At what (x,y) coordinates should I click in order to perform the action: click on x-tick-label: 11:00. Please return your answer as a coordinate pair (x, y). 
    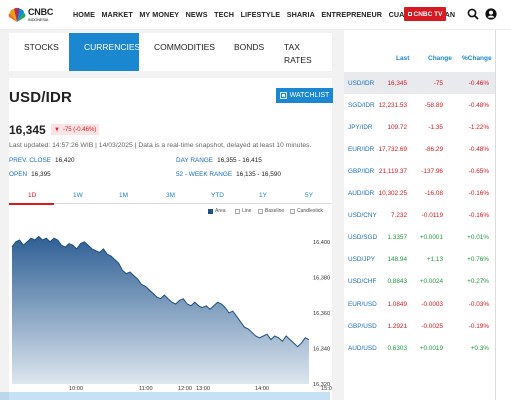
    Looking at the image, I should click on (146, 389).